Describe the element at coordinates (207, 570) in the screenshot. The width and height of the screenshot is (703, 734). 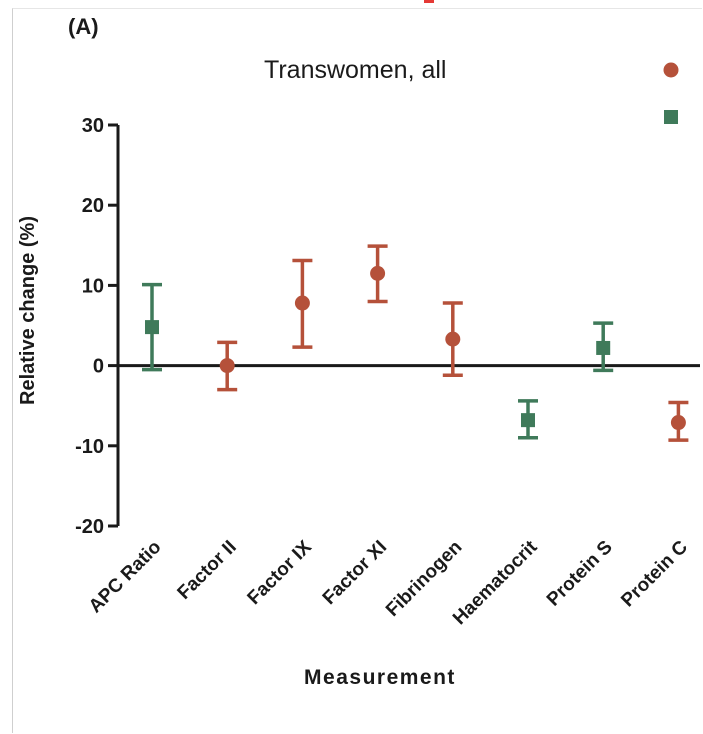
I see `x-tick-label: Factor II` at that location.